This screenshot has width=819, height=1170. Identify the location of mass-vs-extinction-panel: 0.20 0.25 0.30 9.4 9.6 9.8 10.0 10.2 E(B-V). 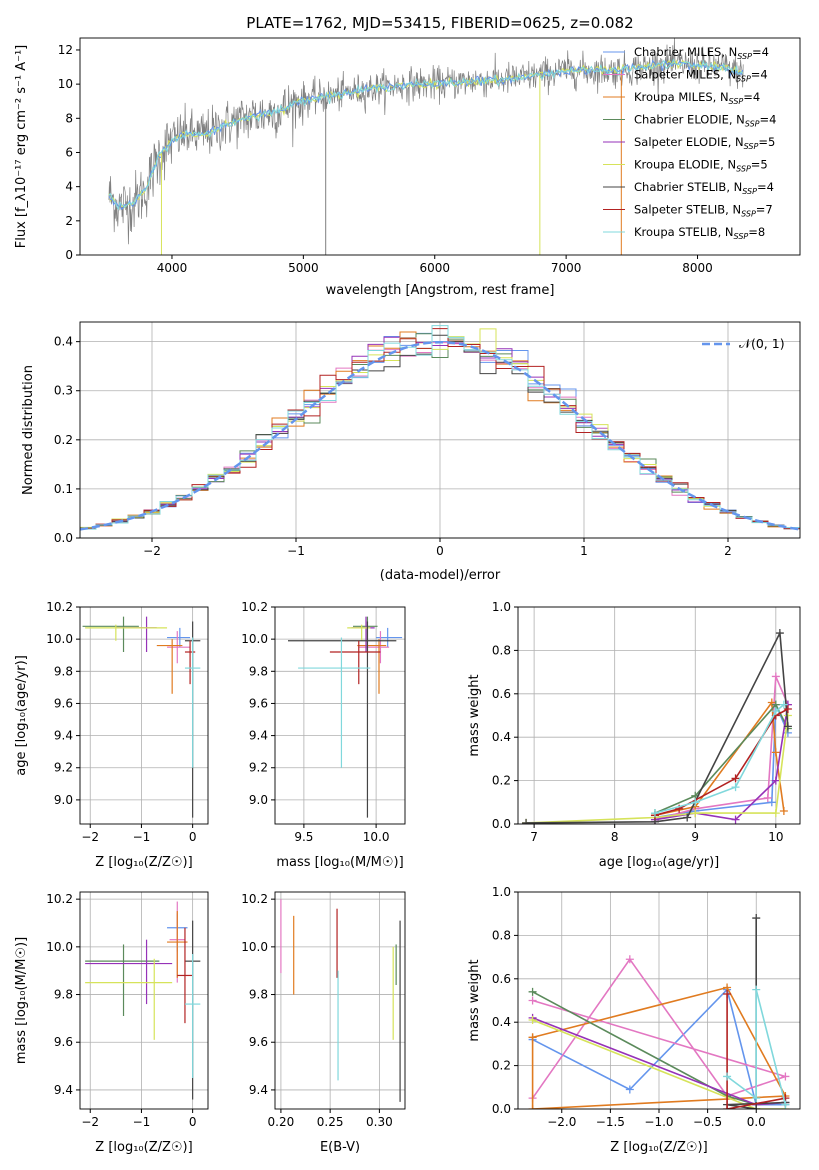
(323, 1023).